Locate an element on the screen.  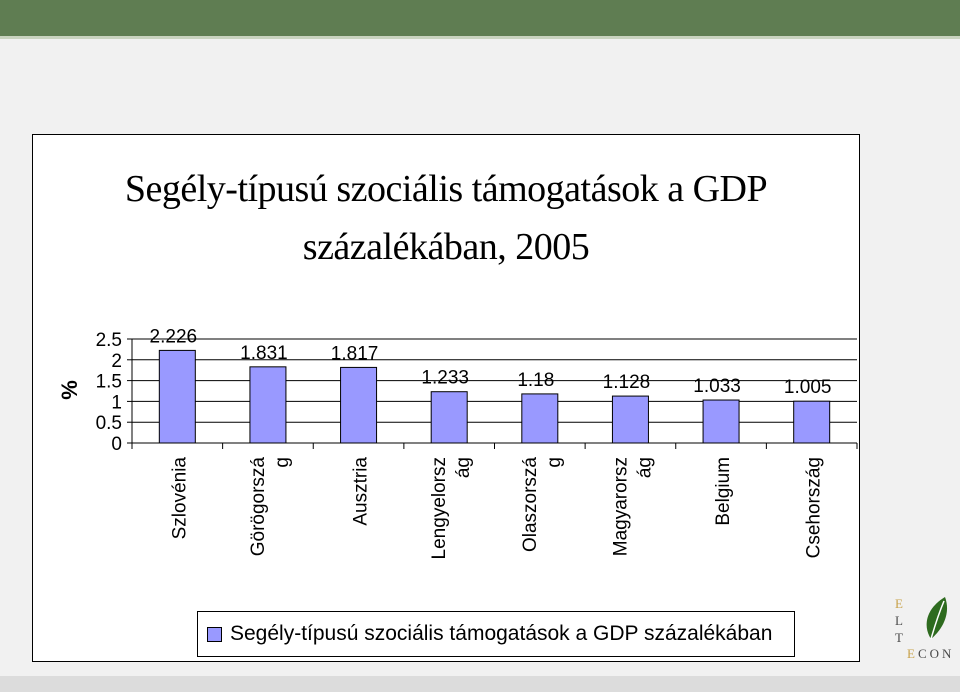
data-label: 1.005 is located at coordinates (808, 387).